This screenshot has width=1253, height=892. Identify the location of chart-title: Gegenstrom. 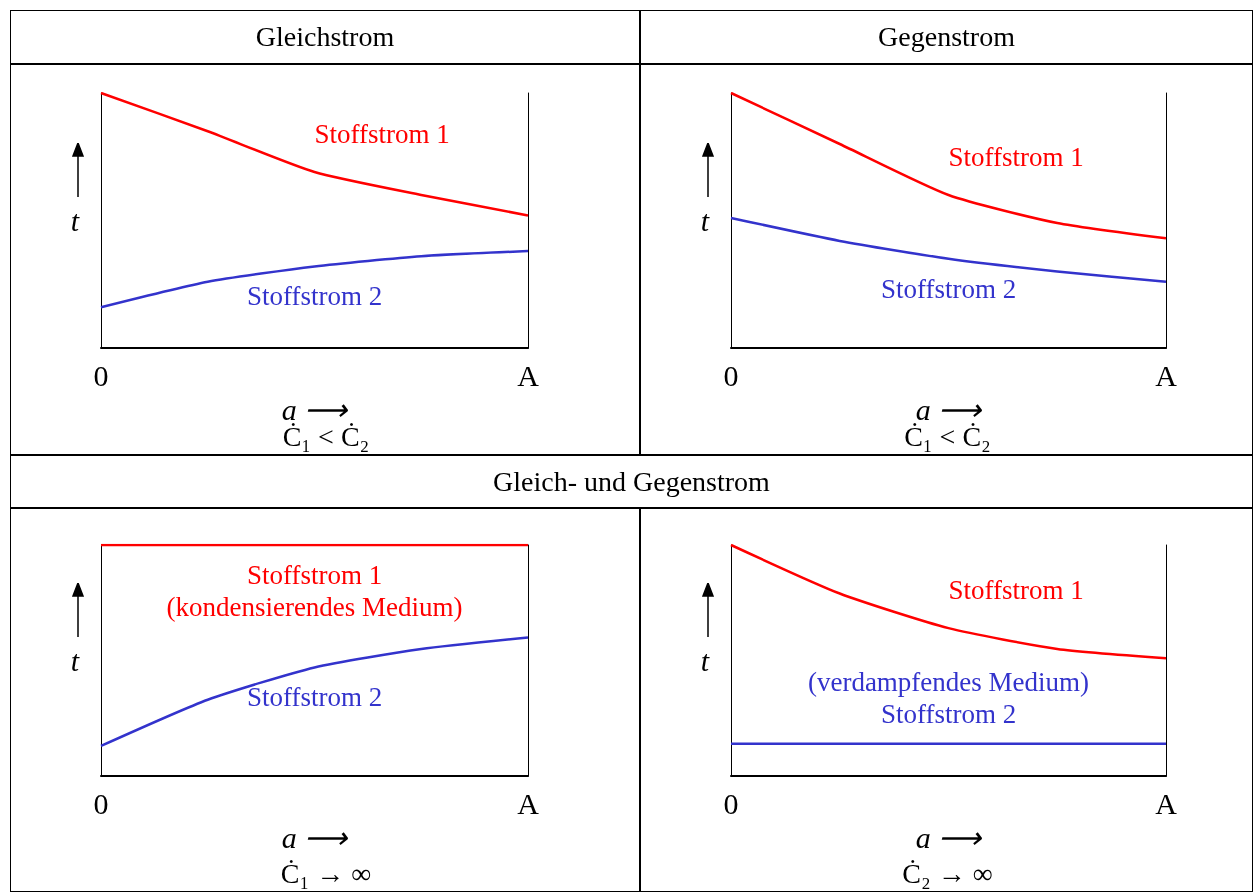
(946, 37).